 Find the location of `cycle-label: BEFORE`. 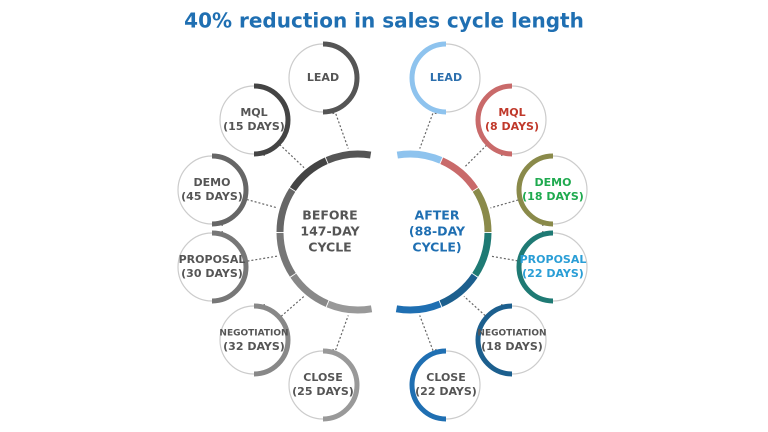

cycle-label: BEFORE is located at coordinates (329, 215).